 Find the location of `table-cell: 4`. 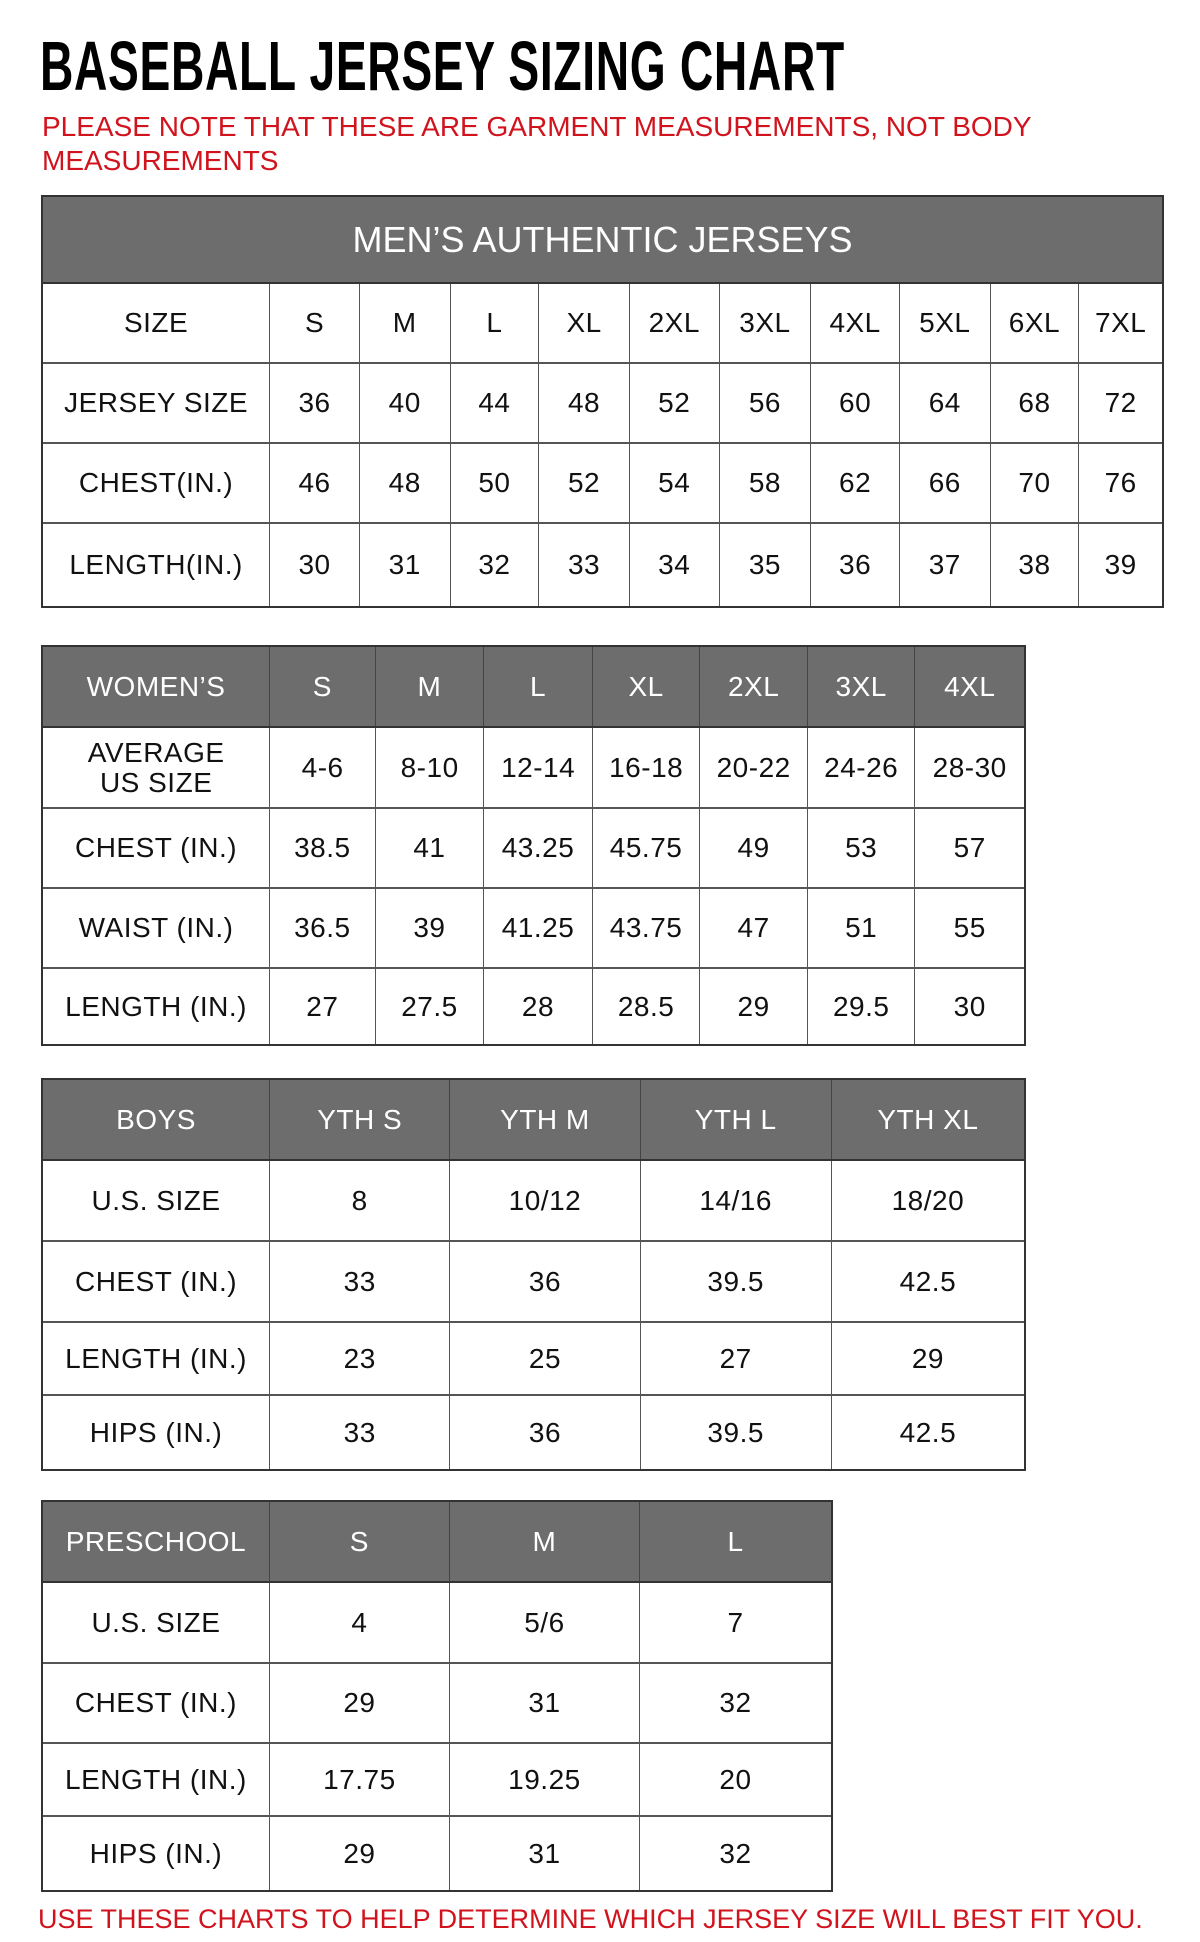

table-cell: 4 is located at coordinates (360, 1622).